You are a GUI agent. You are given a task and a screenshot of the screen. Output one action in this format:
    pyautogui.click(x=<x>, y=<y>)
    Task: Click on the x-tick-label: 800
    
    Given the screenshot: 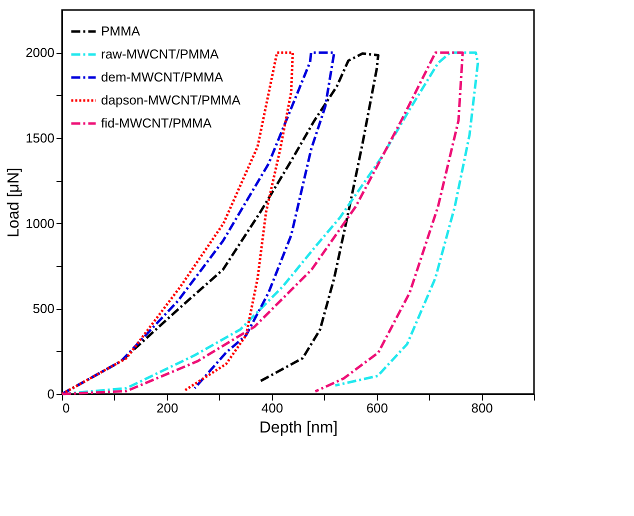 What is the action you would take?
    pyautogui.click(x=482, y=408)
    